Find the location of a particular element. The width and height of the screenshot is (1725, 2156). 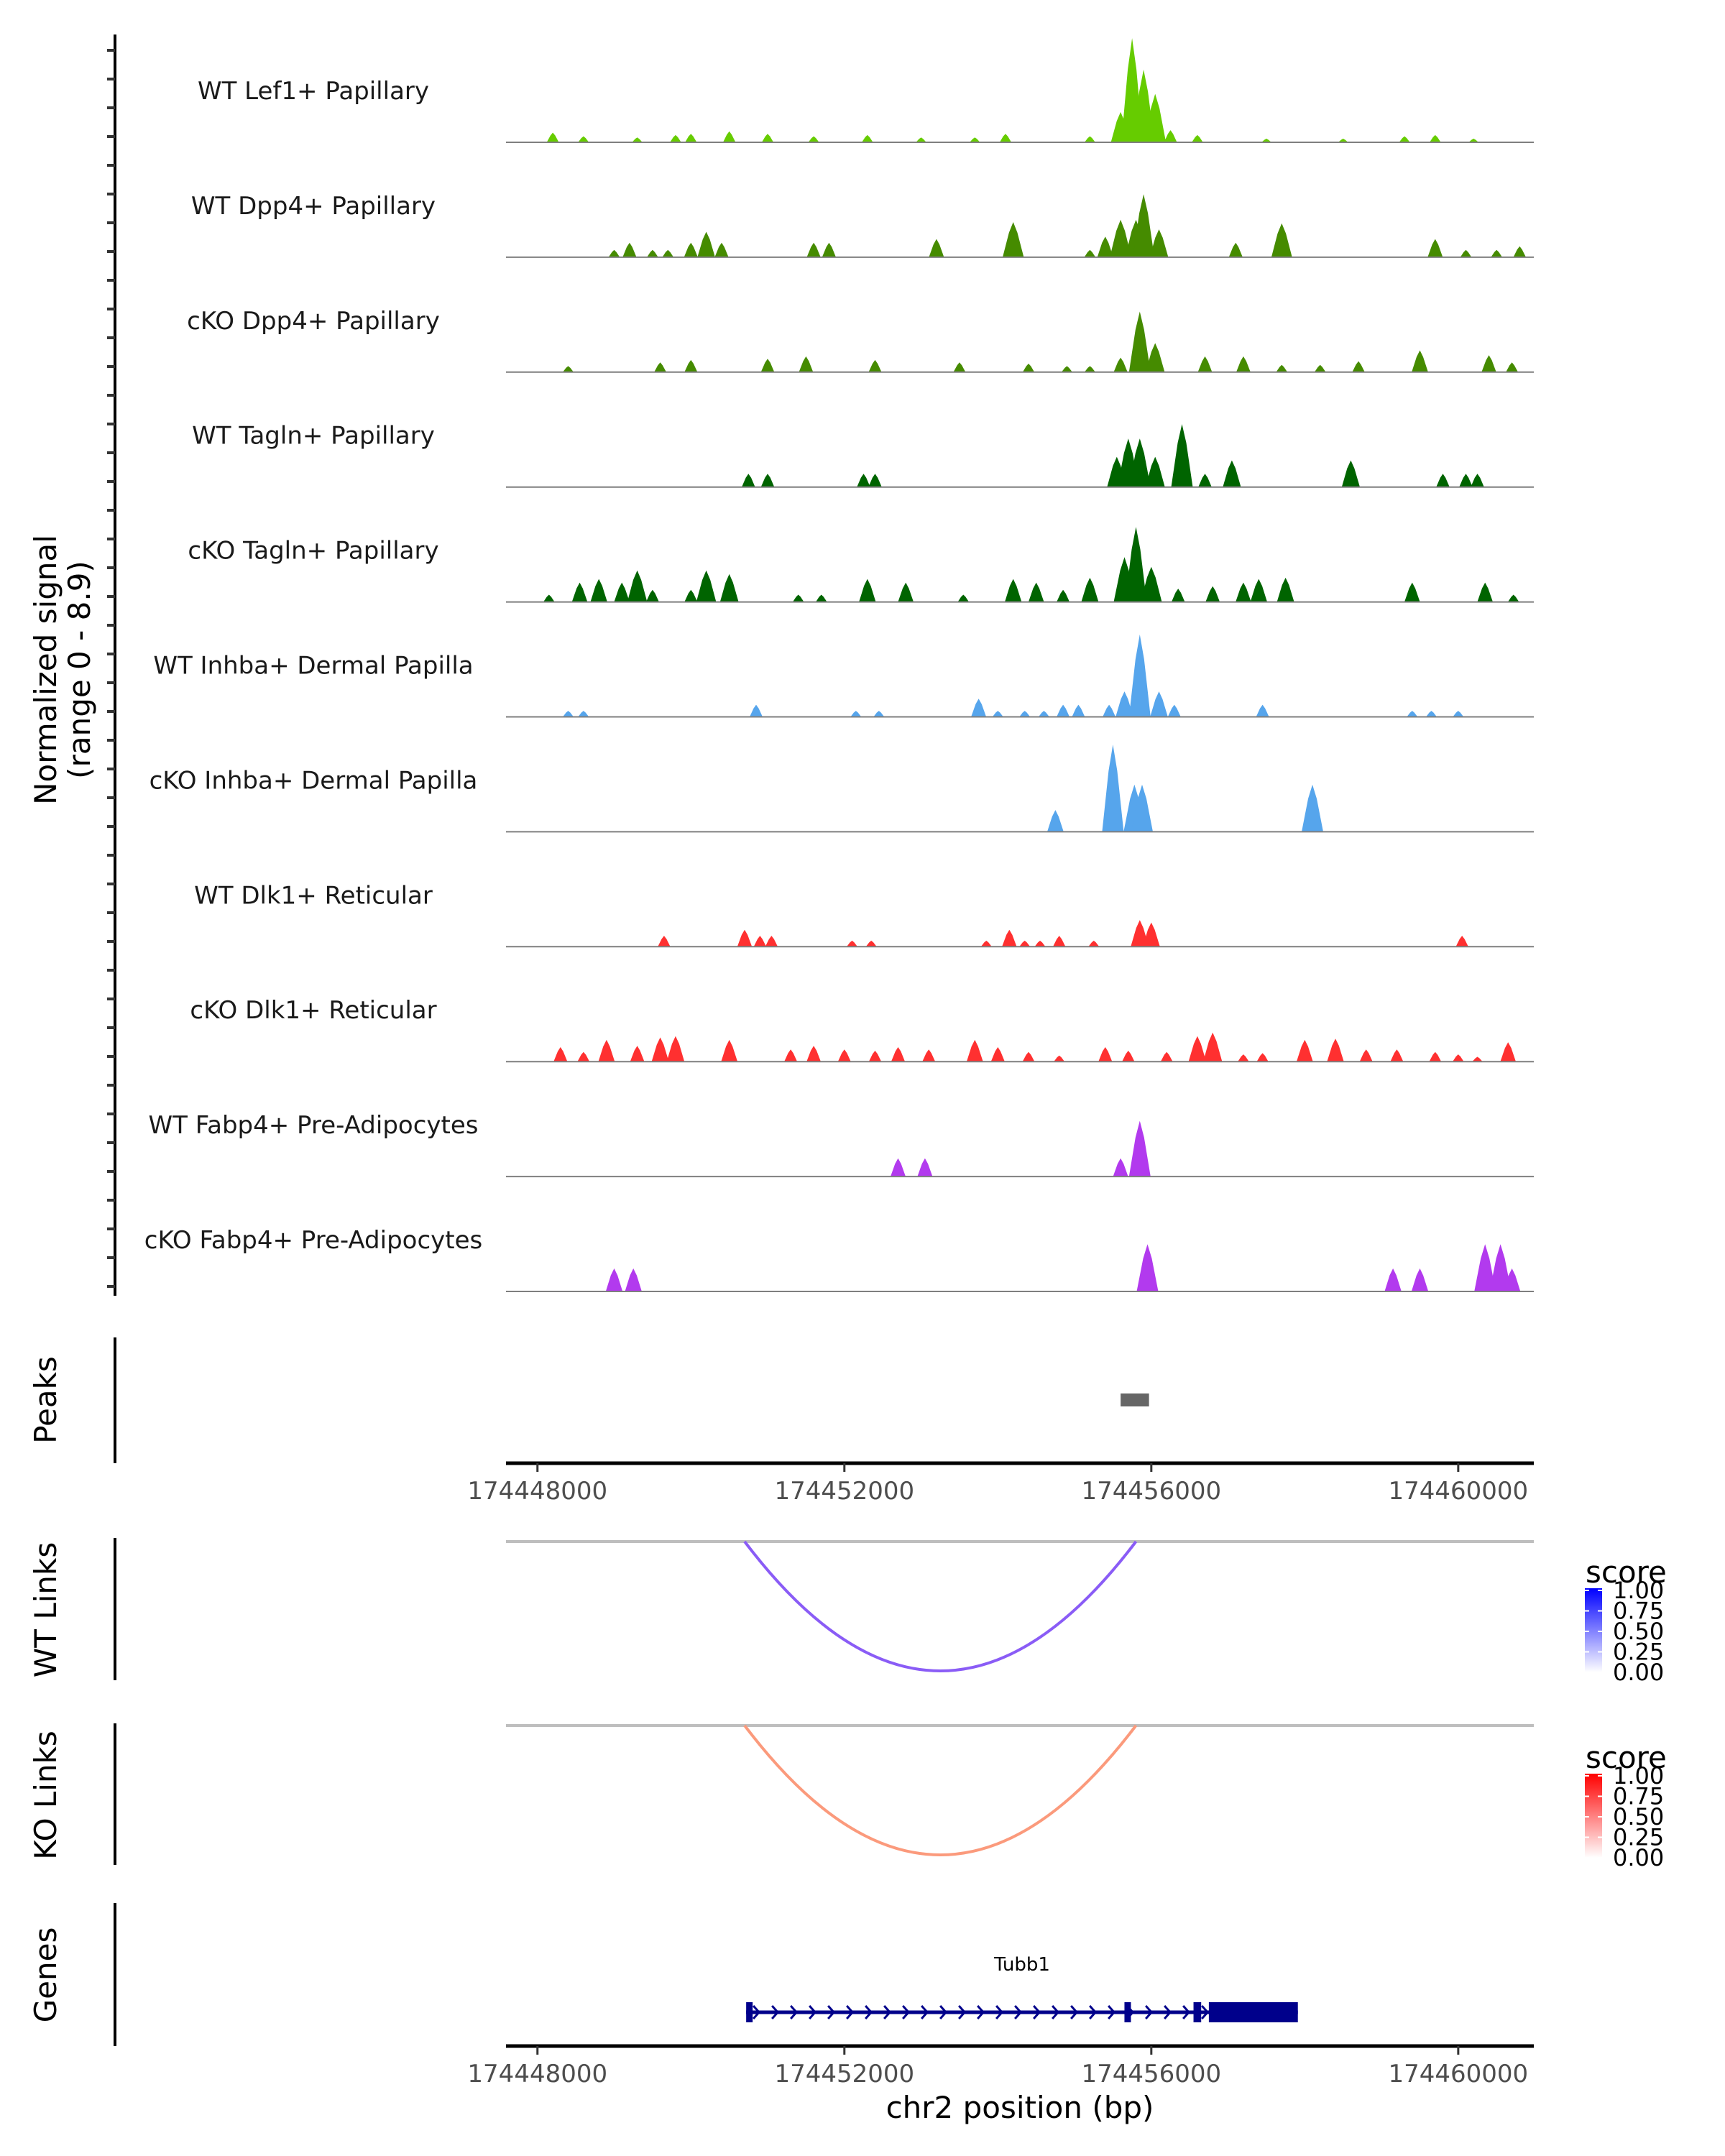

coverage-track-label: WT Tagln+ Papillary is located at coordinates (313, 437).